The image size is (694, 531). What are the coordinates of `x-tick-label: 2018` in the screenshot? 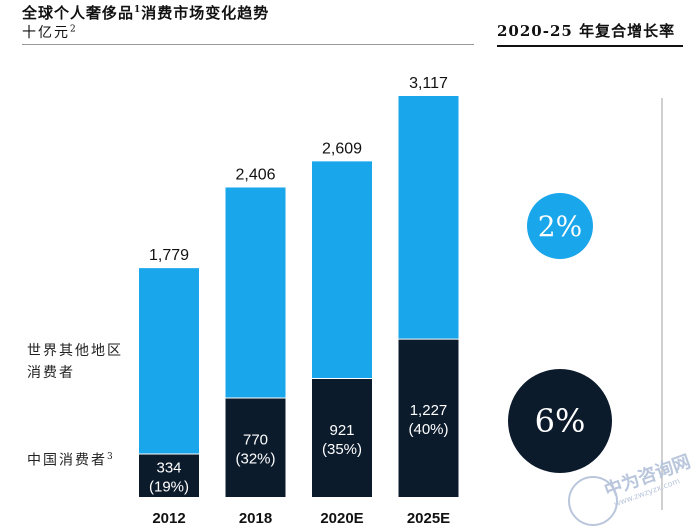 It's located at (255, 518).